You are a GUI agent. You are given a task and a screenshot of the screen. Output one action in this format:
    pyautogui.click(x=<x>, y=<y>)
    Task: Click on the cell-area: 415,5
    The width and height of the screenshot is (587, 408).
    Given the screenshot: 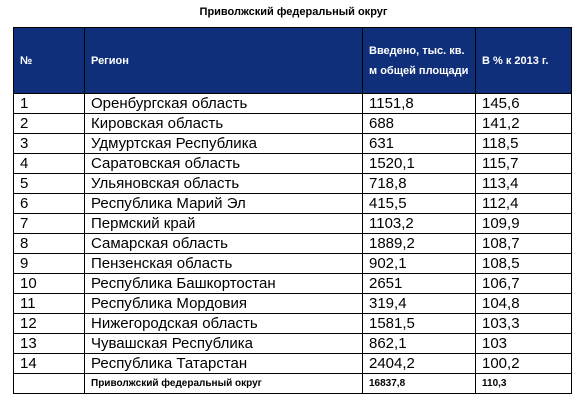 What is the action you would take?
    pyautogui.click(x=419, y=203)
    